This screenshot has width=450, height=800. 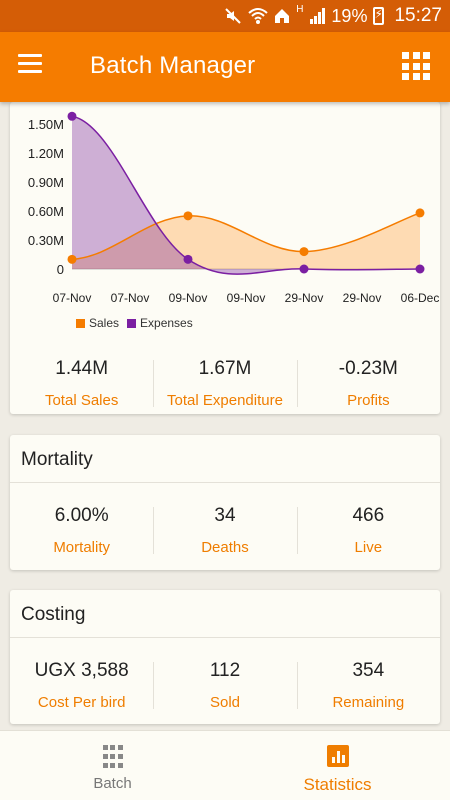 What do you see at coordinates (225, 614) in the screenshot?
I see `costing-title: Costing` at bounding box center [225, 614].